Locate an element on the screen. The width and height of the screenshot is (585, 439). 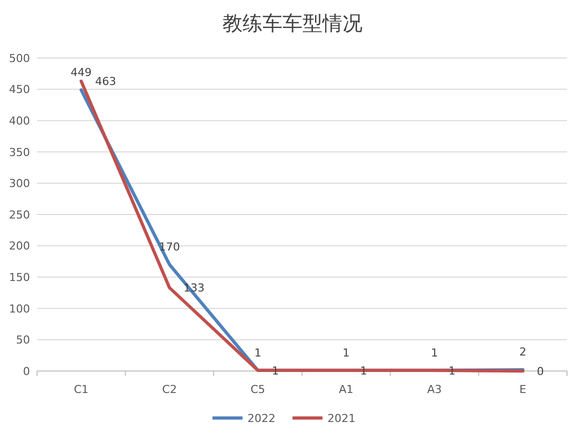
y-tick-label: 150 is located at coordinates (19, 277).